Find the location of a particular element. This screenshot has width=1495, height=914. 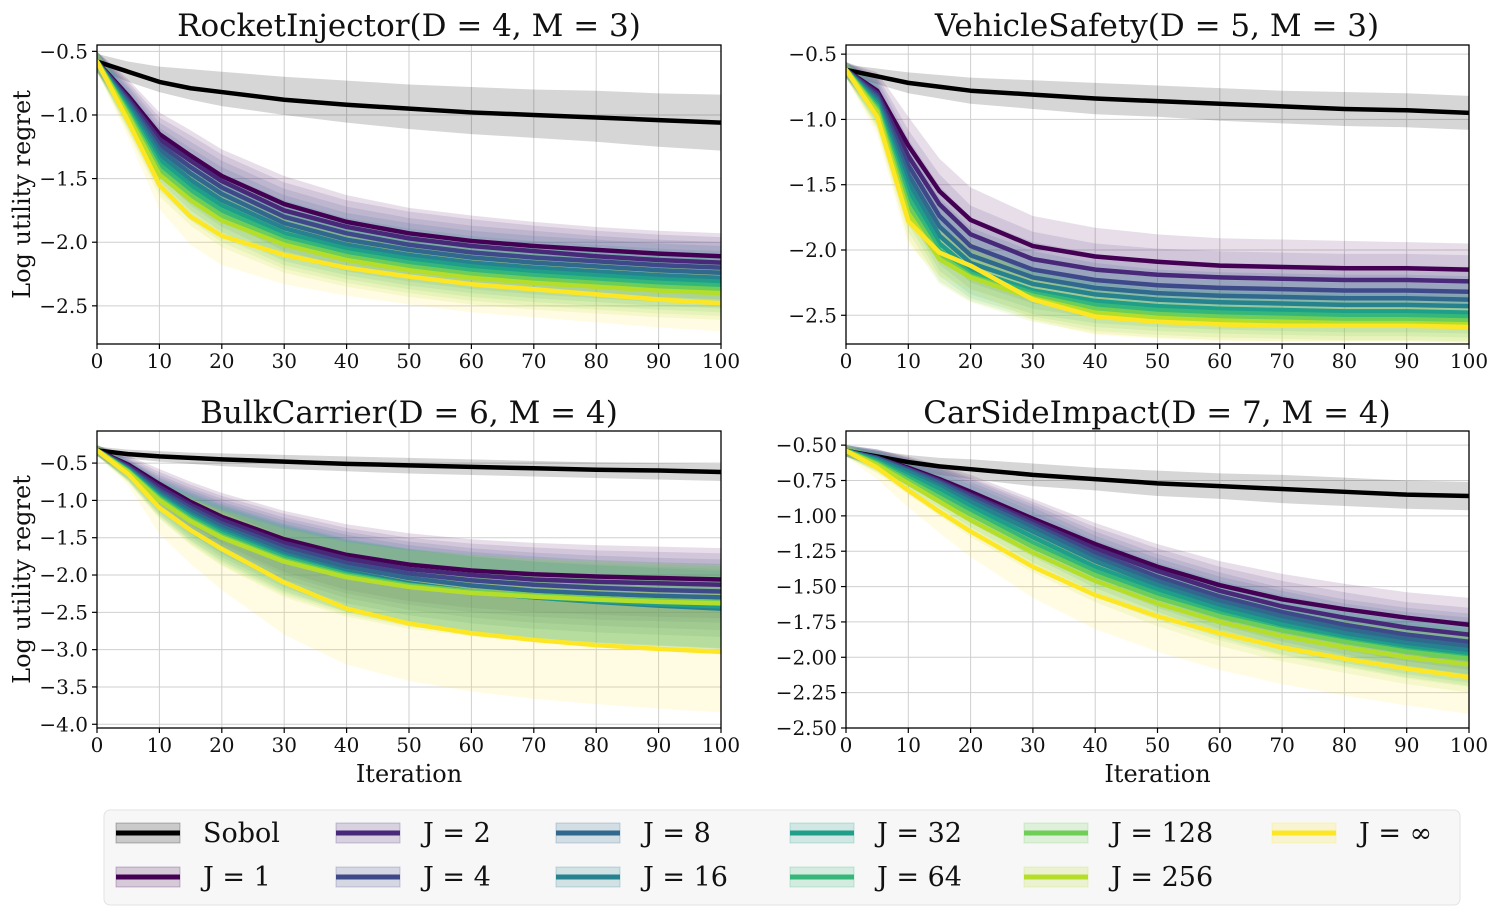

legend-item: J = 64 is located at coordinates (875, 877).